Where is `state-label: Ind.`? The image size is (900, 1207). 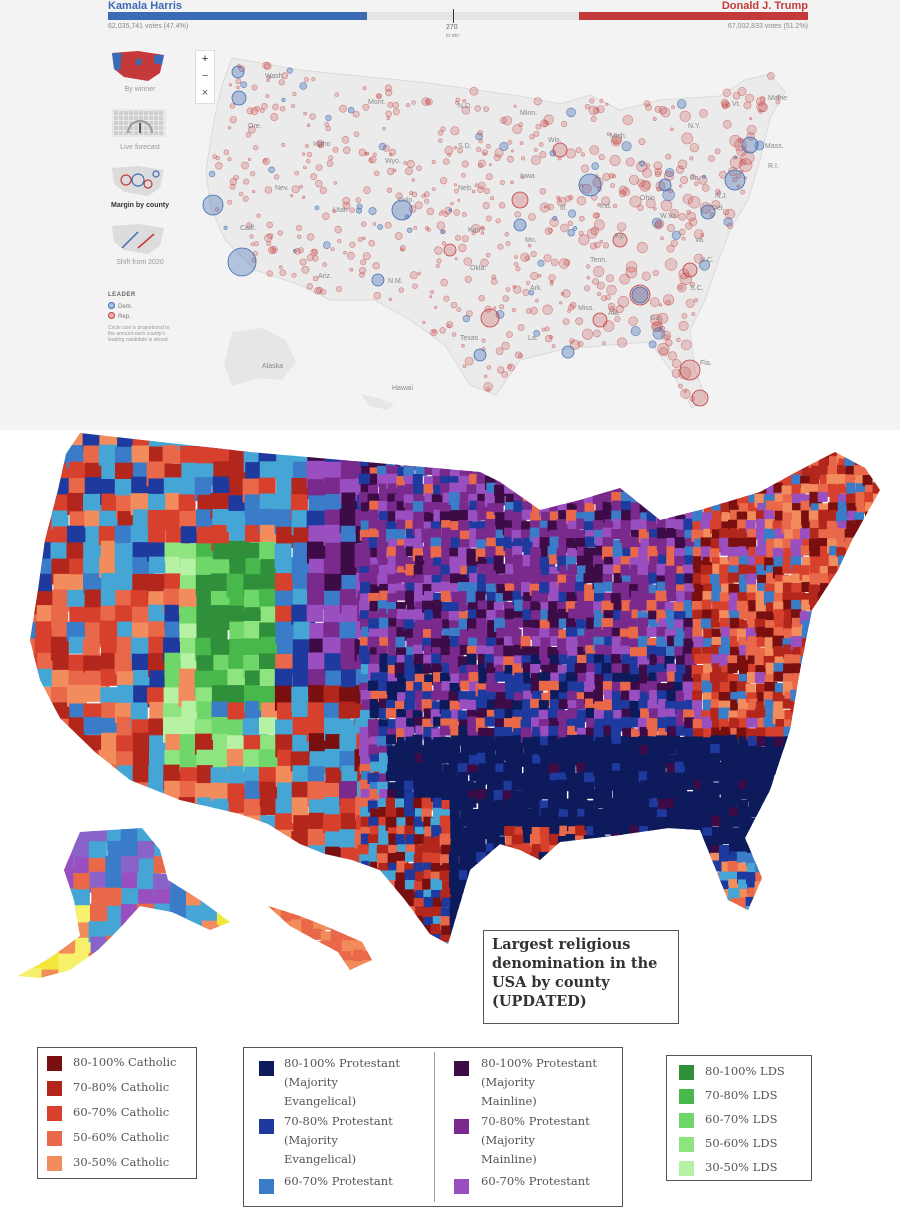 state-label: Ind. is located at coordinates (606, 206).